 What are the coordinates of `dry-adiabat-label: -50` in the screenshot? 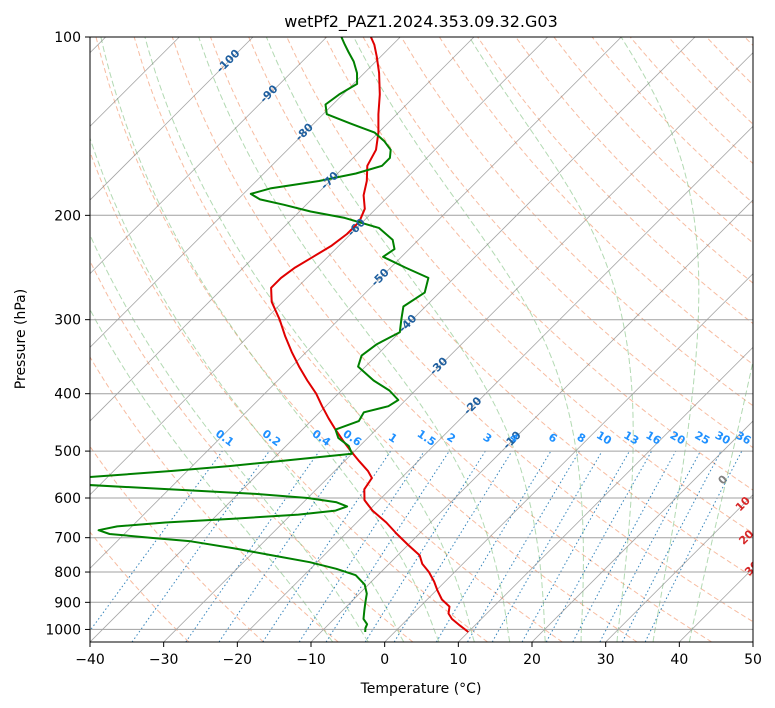 It's located at (380, 277).